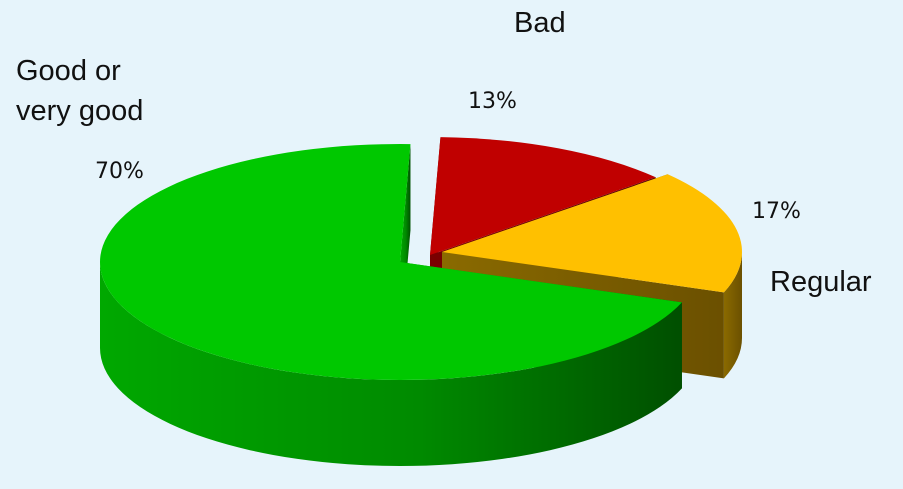 Image resolution: width=903 pixels, height=489 pixels. I want to click on pie-slice-wall-regular, so click(732, 315).